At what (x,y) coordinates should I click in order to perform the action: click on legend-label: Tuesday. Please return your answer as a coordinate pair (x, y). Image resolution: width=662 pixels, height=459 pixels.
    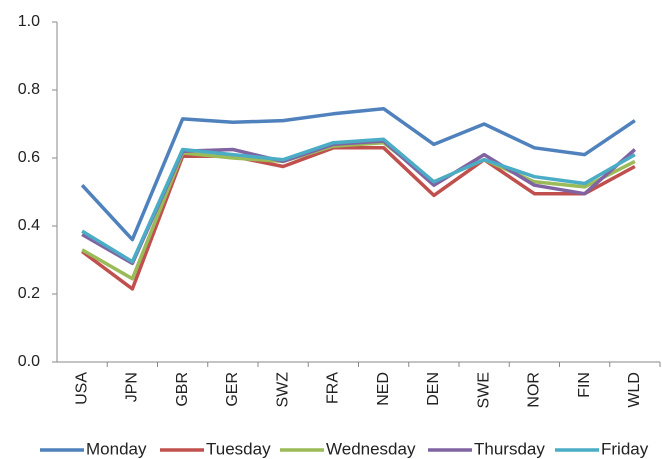
    Looking at the image, I should click on (238, 448).